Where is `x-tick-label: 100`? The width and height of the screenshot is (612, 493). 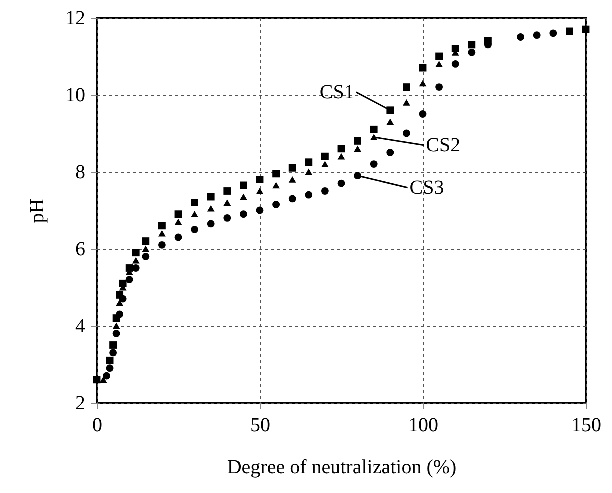 x-tick-label: 100 is located at coordinates (423, 425).